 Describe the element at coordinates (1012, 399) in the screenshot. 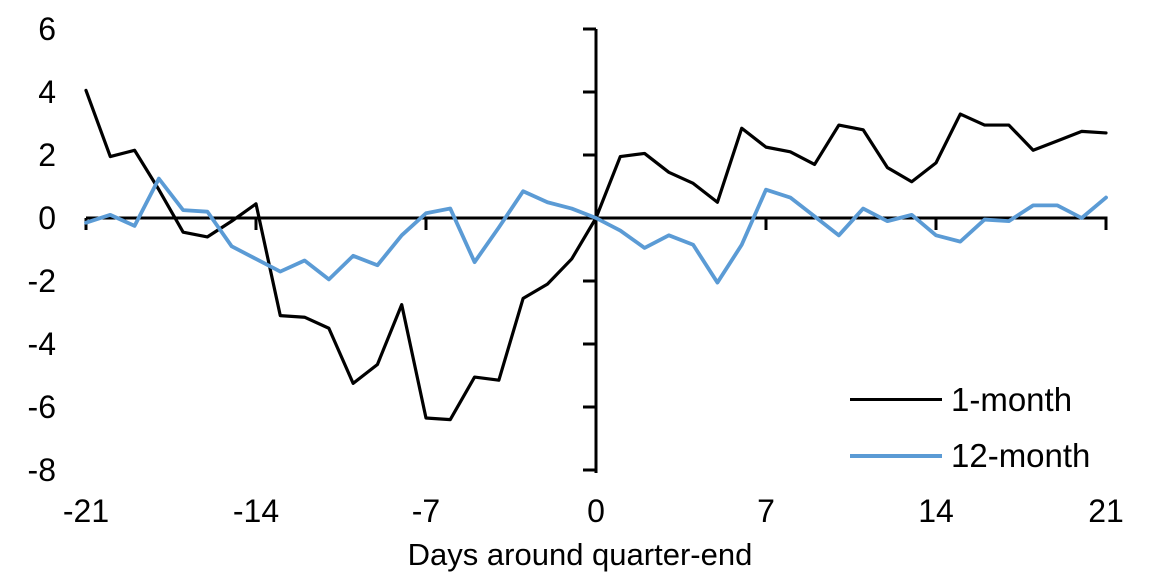

I see `legend-label-1-month: 1-month` at that location.